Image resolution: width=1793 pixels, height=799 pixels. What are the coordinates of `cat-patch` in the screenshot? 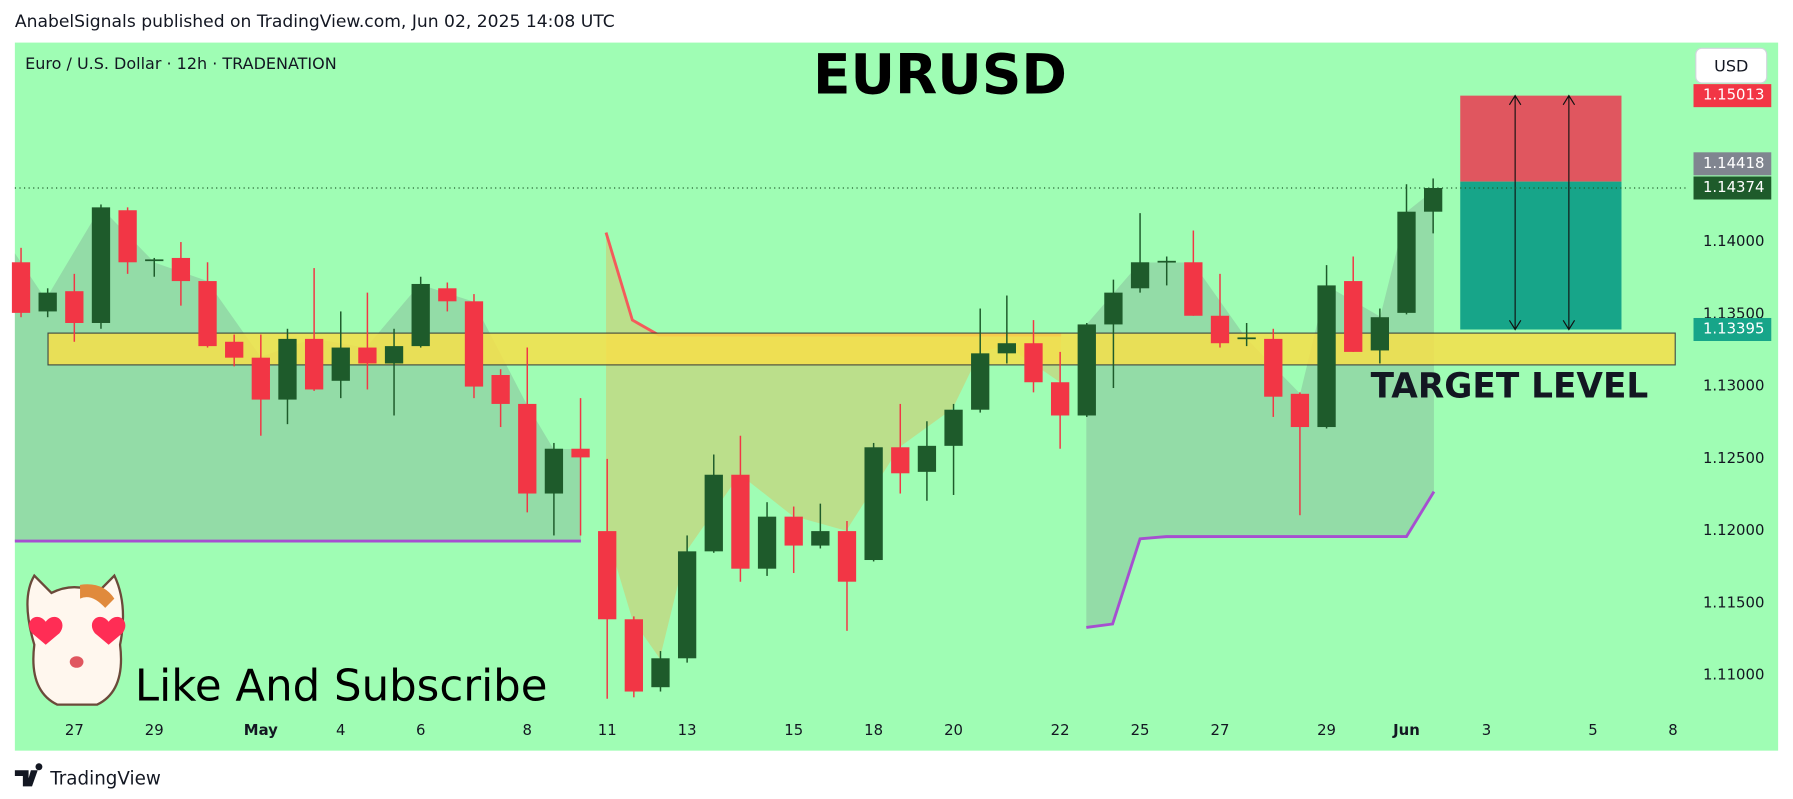 It's located at (97, 596).